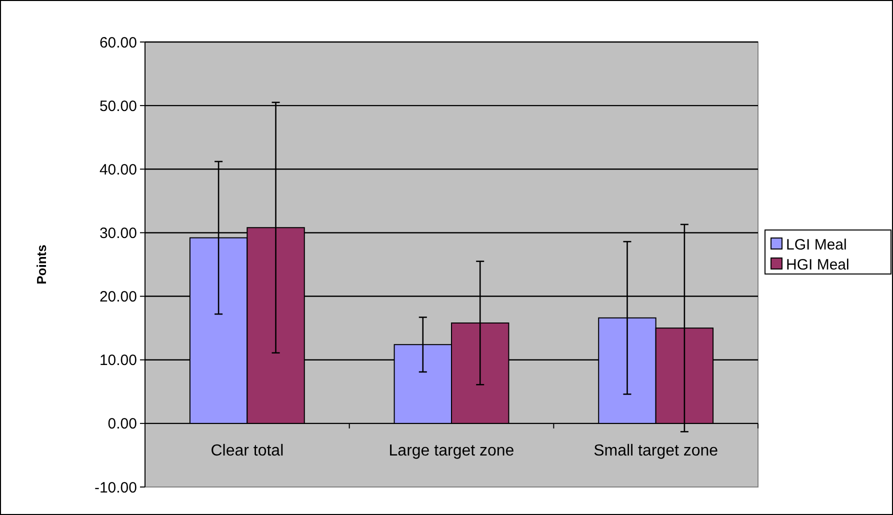 Image resolution: width=893 pixels, height=515 pixels. What do you see at coordinates (118, 169) in the screenshot?
I see `y-tick-label: 40.00` at bounding box center [118, 169].